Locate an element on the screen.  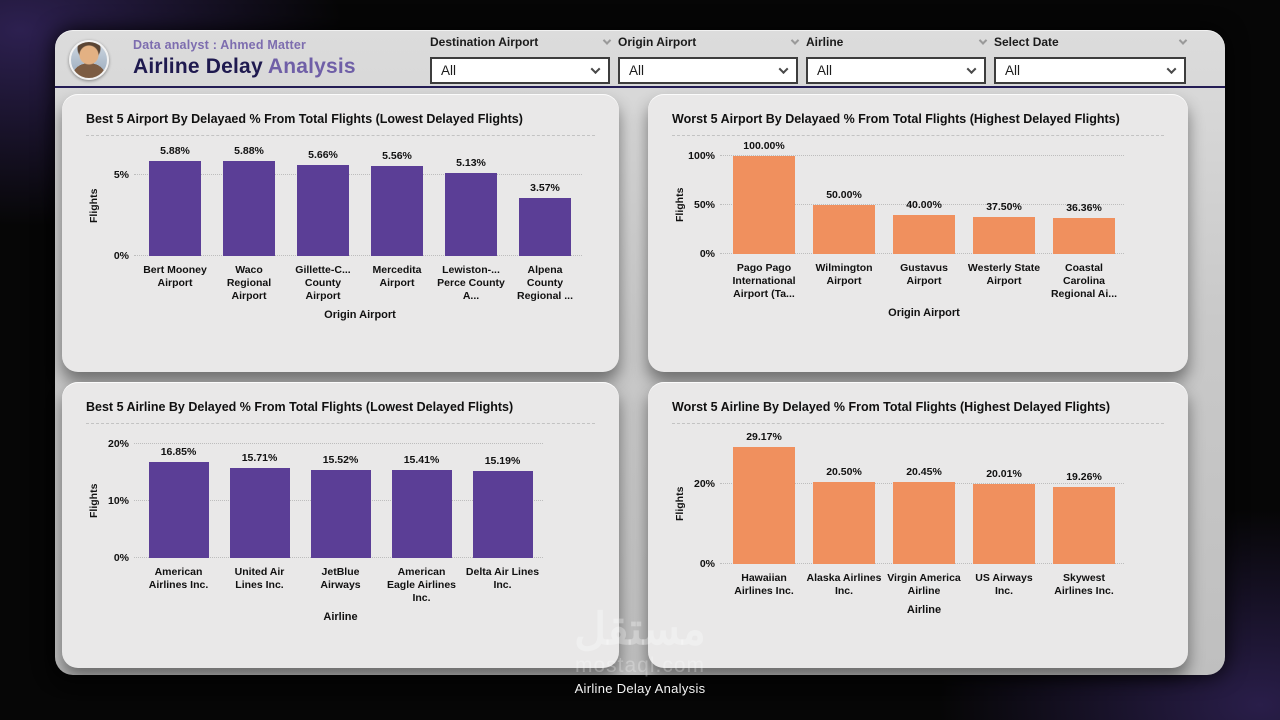
category-label: JetBlue Airways is located at coordinates (340, 579).